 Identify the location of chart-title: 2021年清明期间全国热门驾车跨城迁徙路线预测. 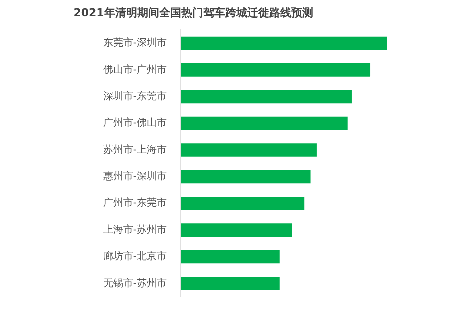
(194, 13).